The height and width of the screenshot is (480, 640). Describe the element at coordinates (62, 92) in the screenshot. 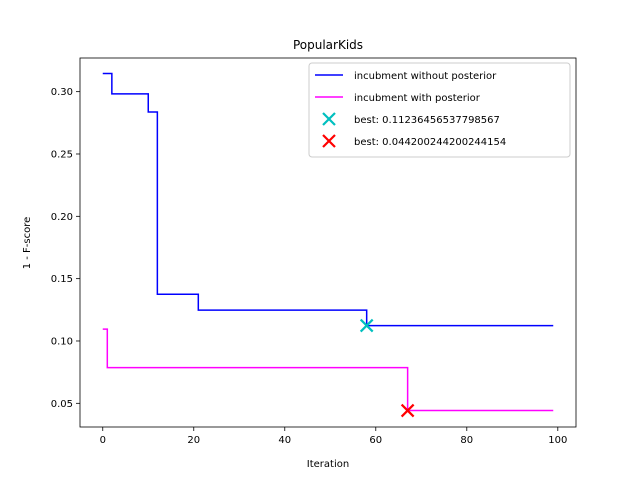

I see `y-tick-label: 0.30` at that location.